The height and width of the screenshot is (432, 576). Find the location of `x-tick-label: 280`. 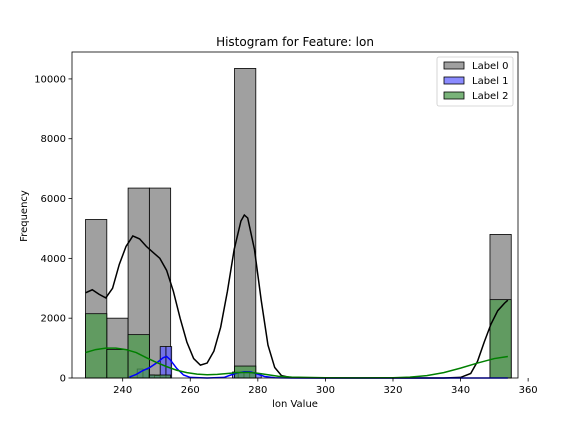

x-tick-label: 280 is located at coordinates (257, 390).